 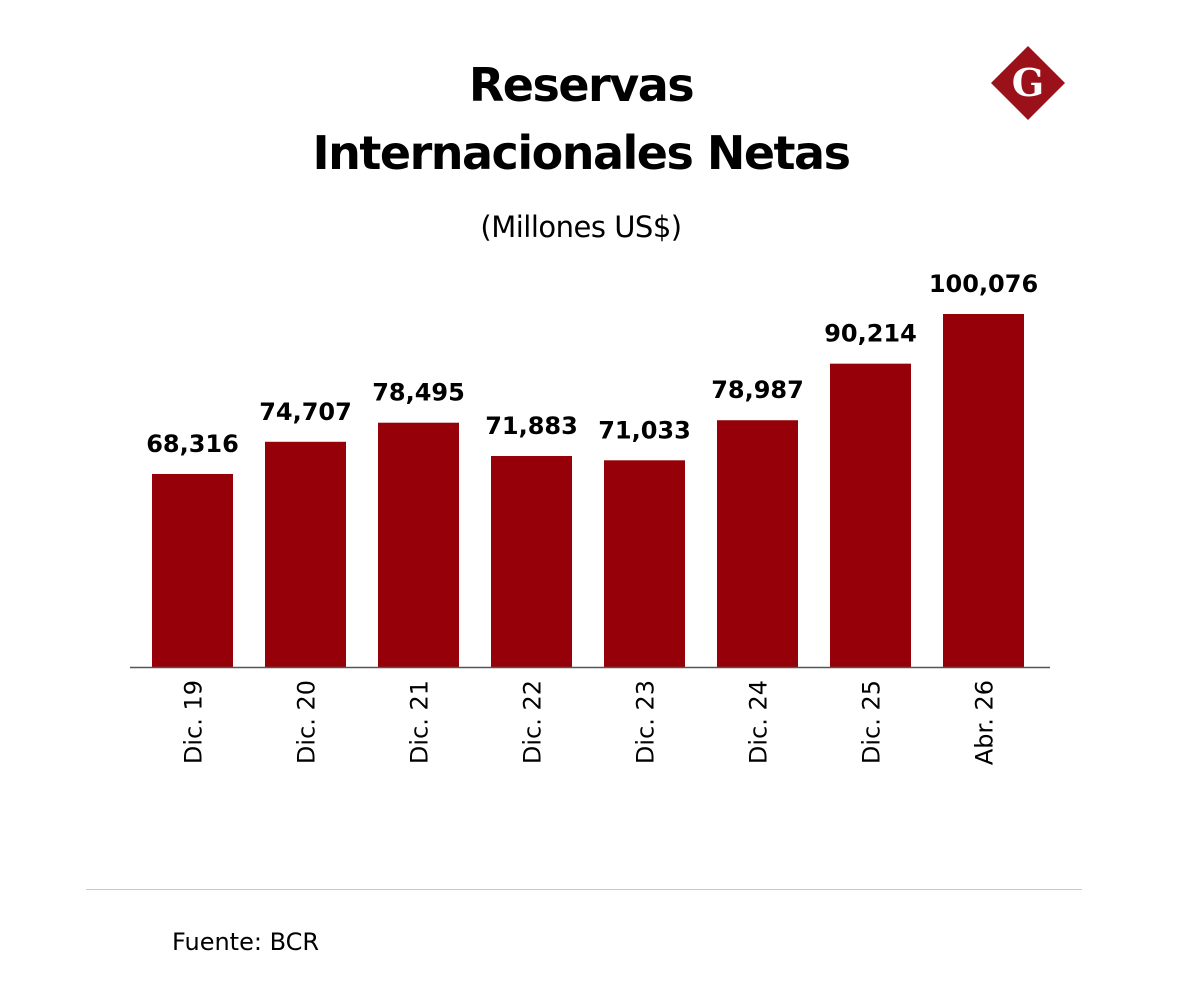 I want to click on x-tick-label-5: Dic. 24, so click(x=759, y=722).